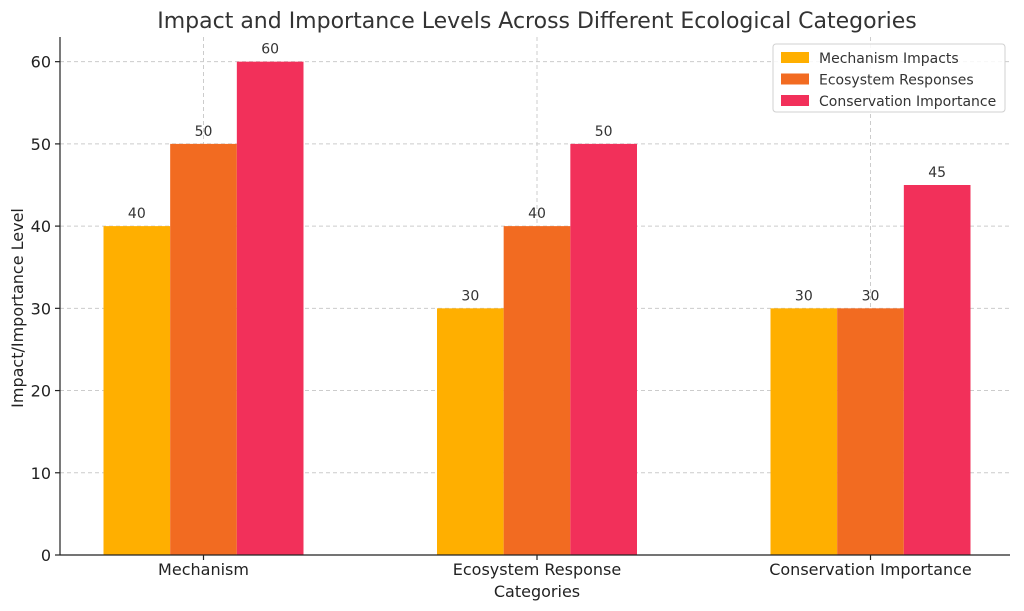 This screenshot has width=1024, height=611. I want to click on y-axis-label: Impact/Importance Level, so click(17, 308).